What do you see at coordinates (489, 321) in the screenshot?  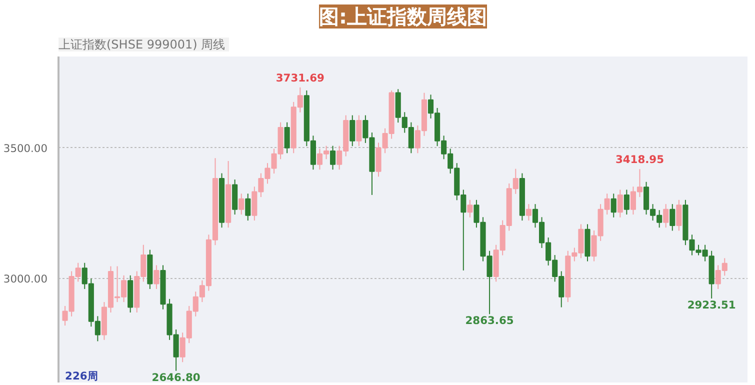 I see `annotation: 2863.65` at bounding box center [489, 321].